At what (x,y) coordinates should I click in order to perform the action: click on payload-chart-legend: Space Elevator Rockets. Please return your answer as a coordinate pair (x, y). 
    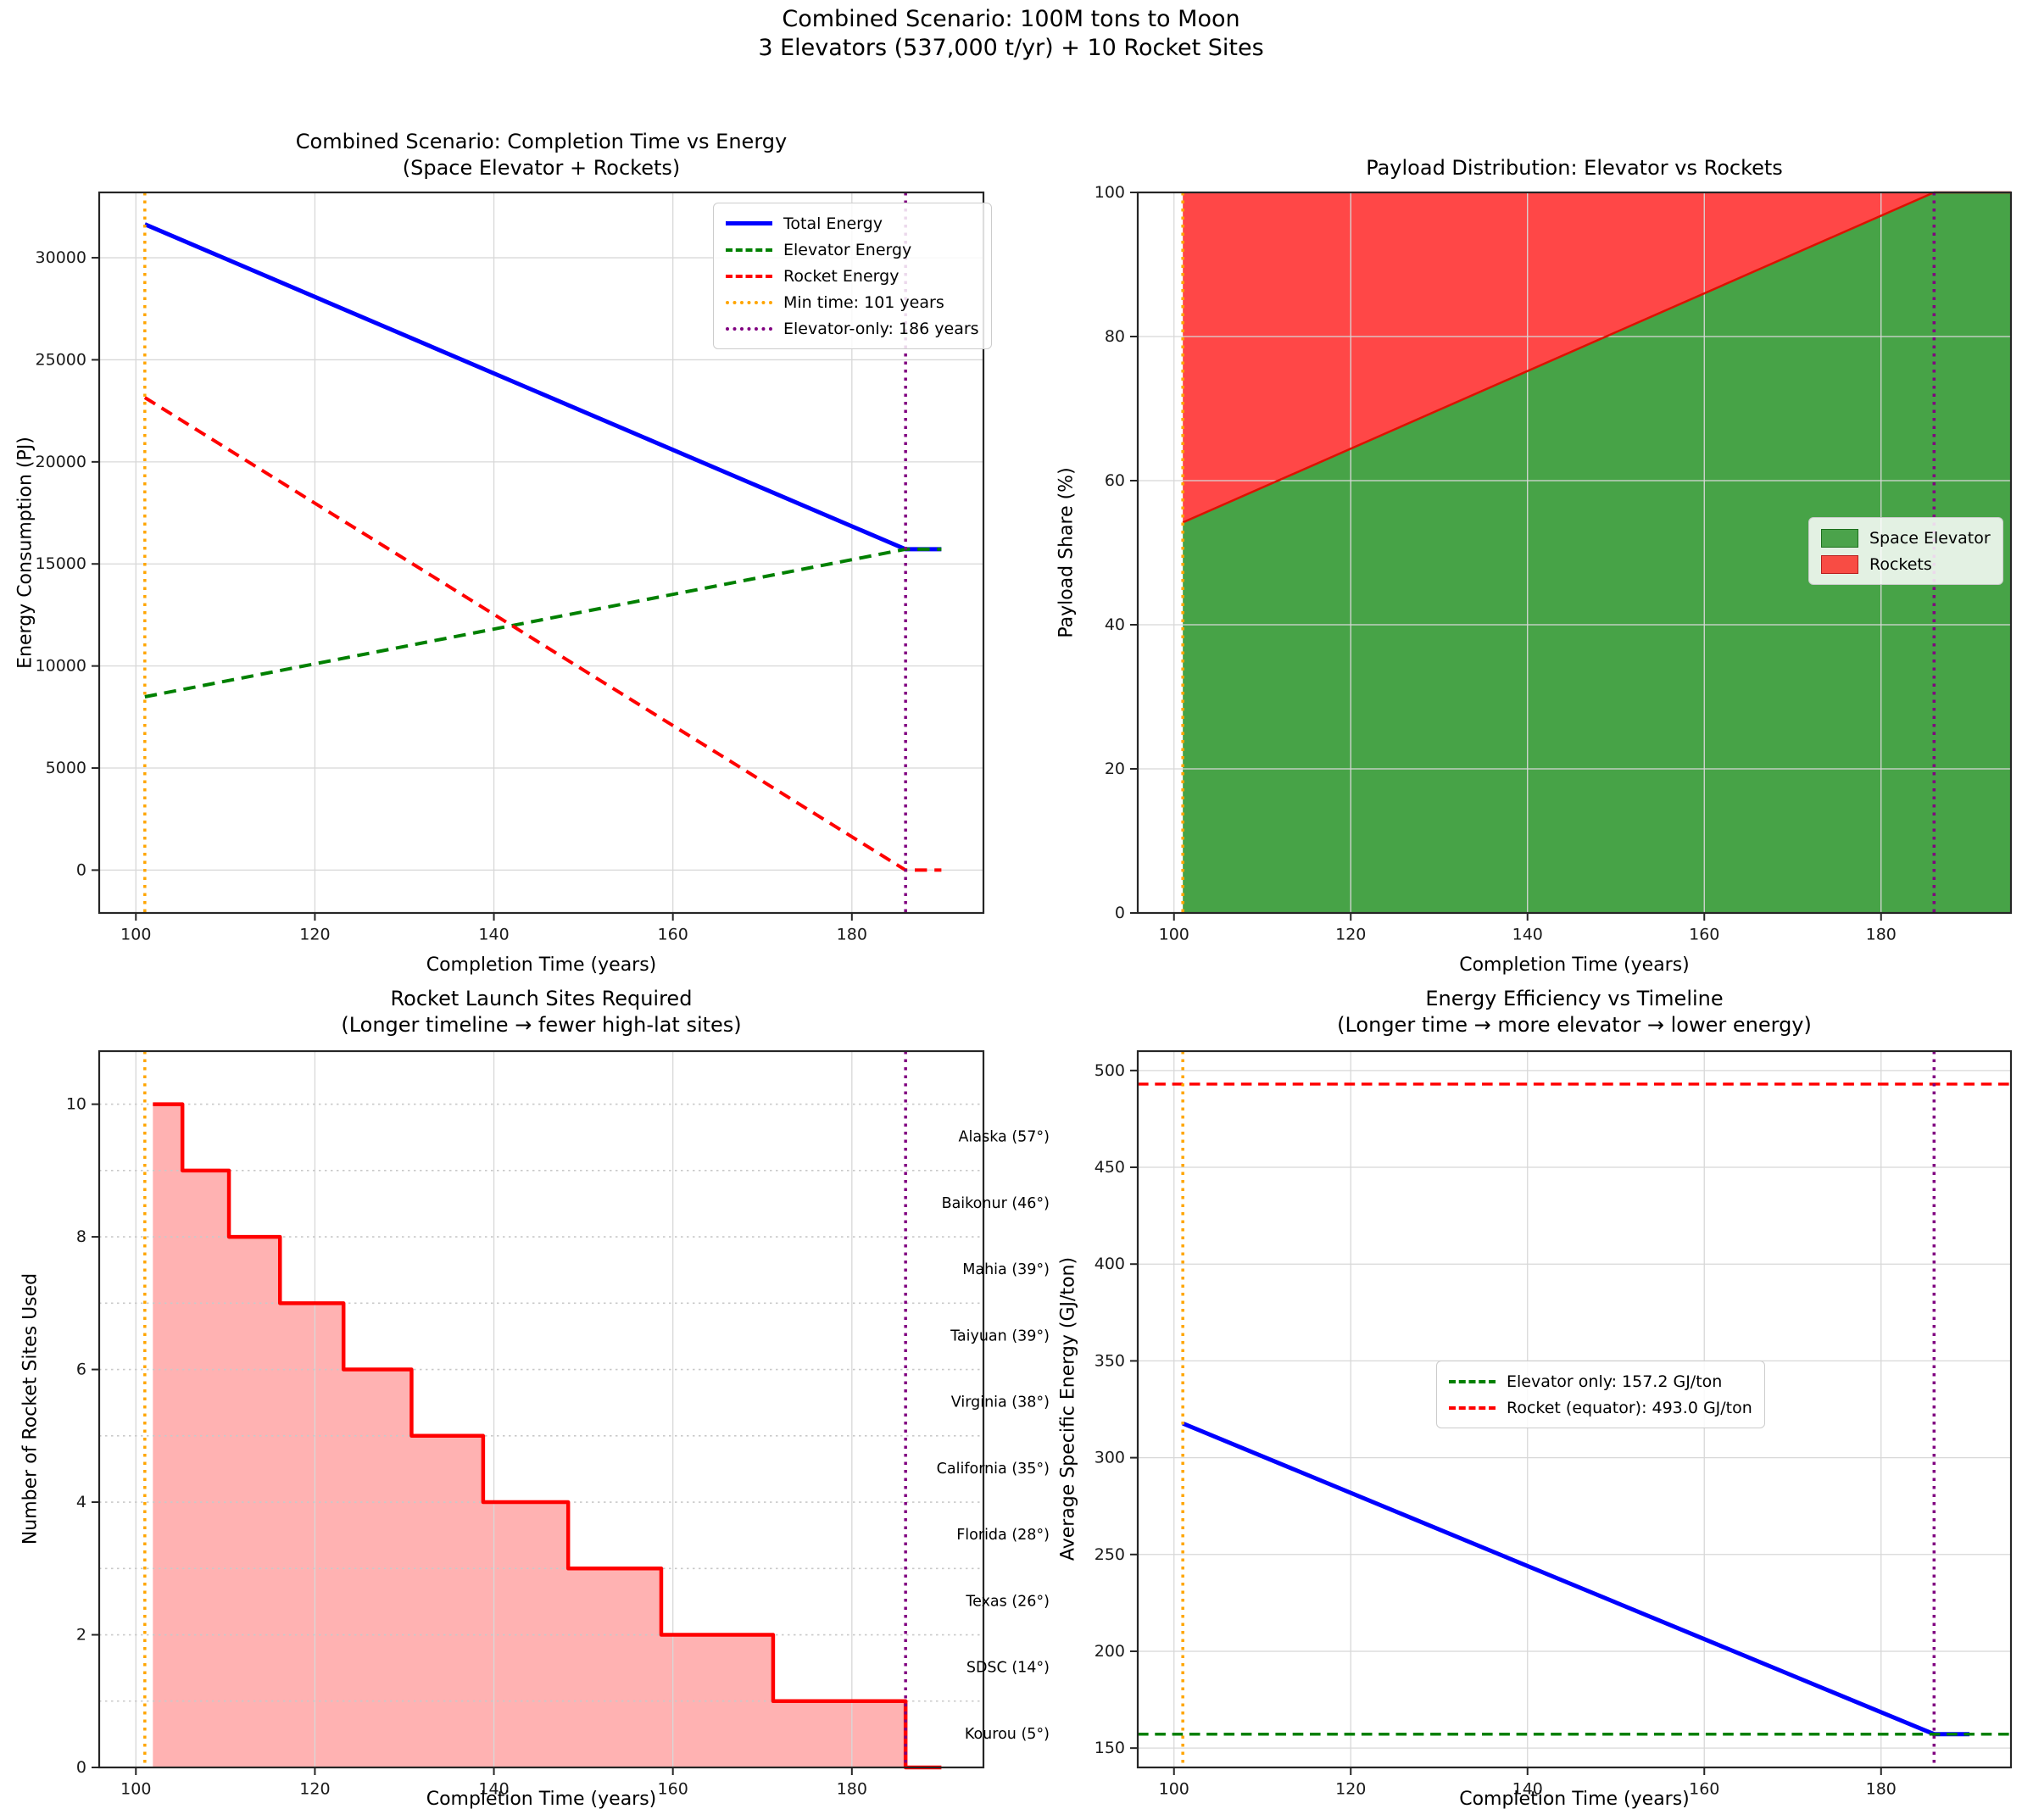
    Looking at the image, I should click on (1906, 551).